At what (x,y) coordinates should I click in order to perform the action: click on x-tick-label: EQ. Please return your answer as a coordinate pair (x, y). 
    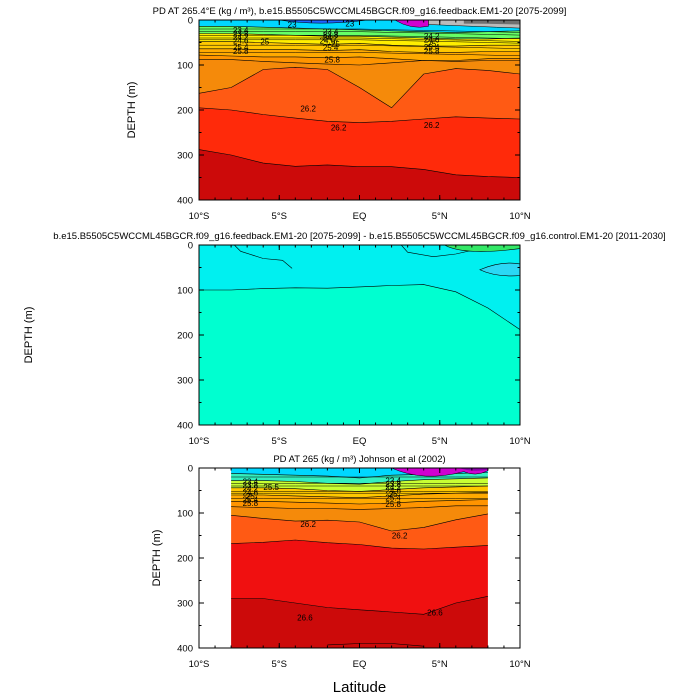
    Looking at the image, I should click on (360, 216).